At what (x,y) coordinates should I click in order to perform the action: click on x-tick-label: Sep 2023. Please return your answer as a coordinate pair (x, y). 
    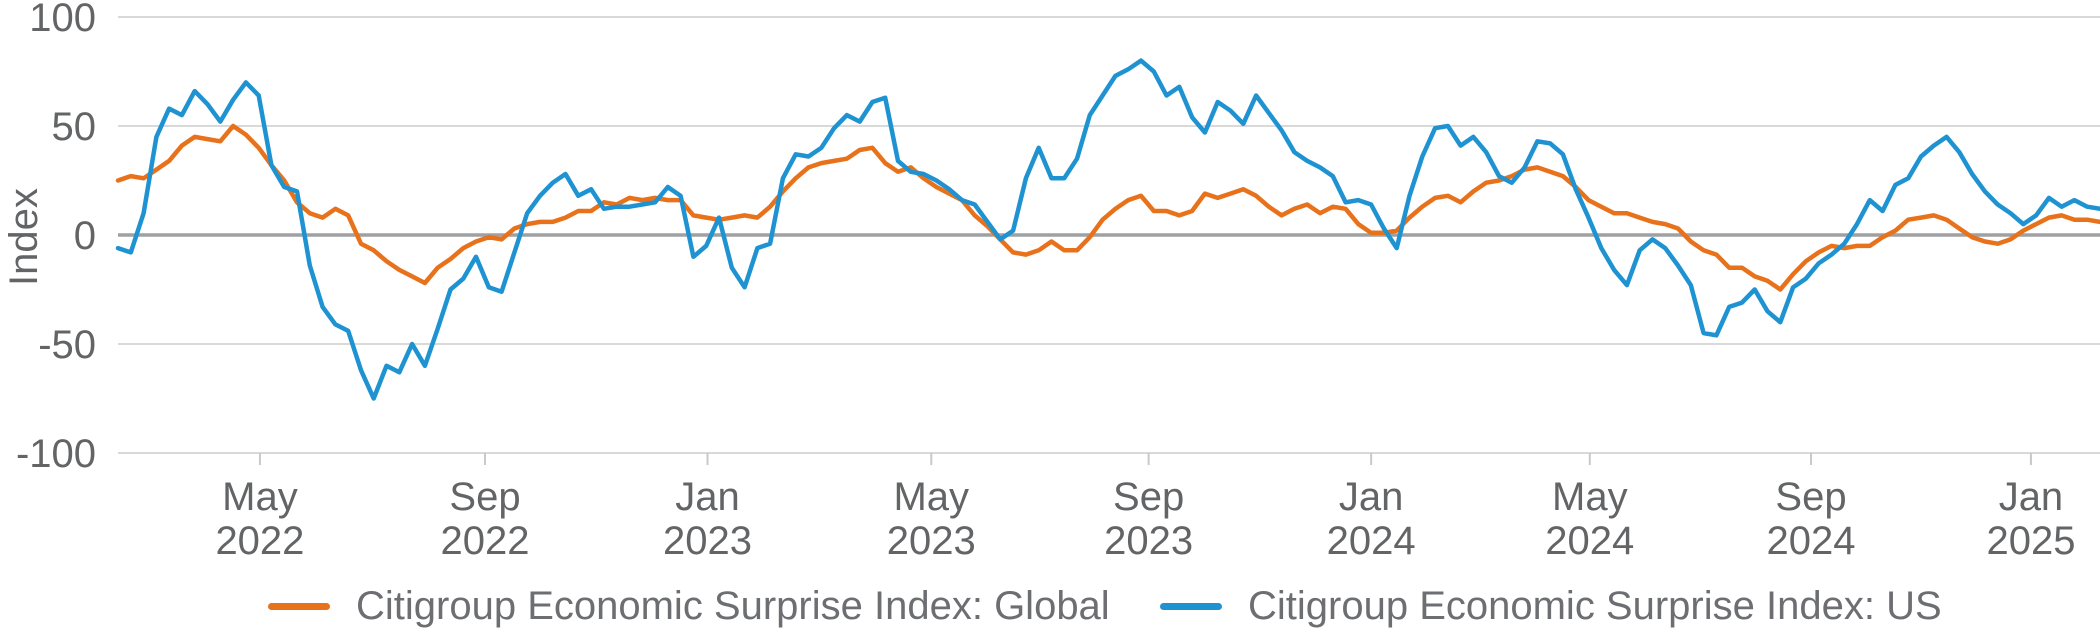
    Looking at the image, I should click on (1148, 519).